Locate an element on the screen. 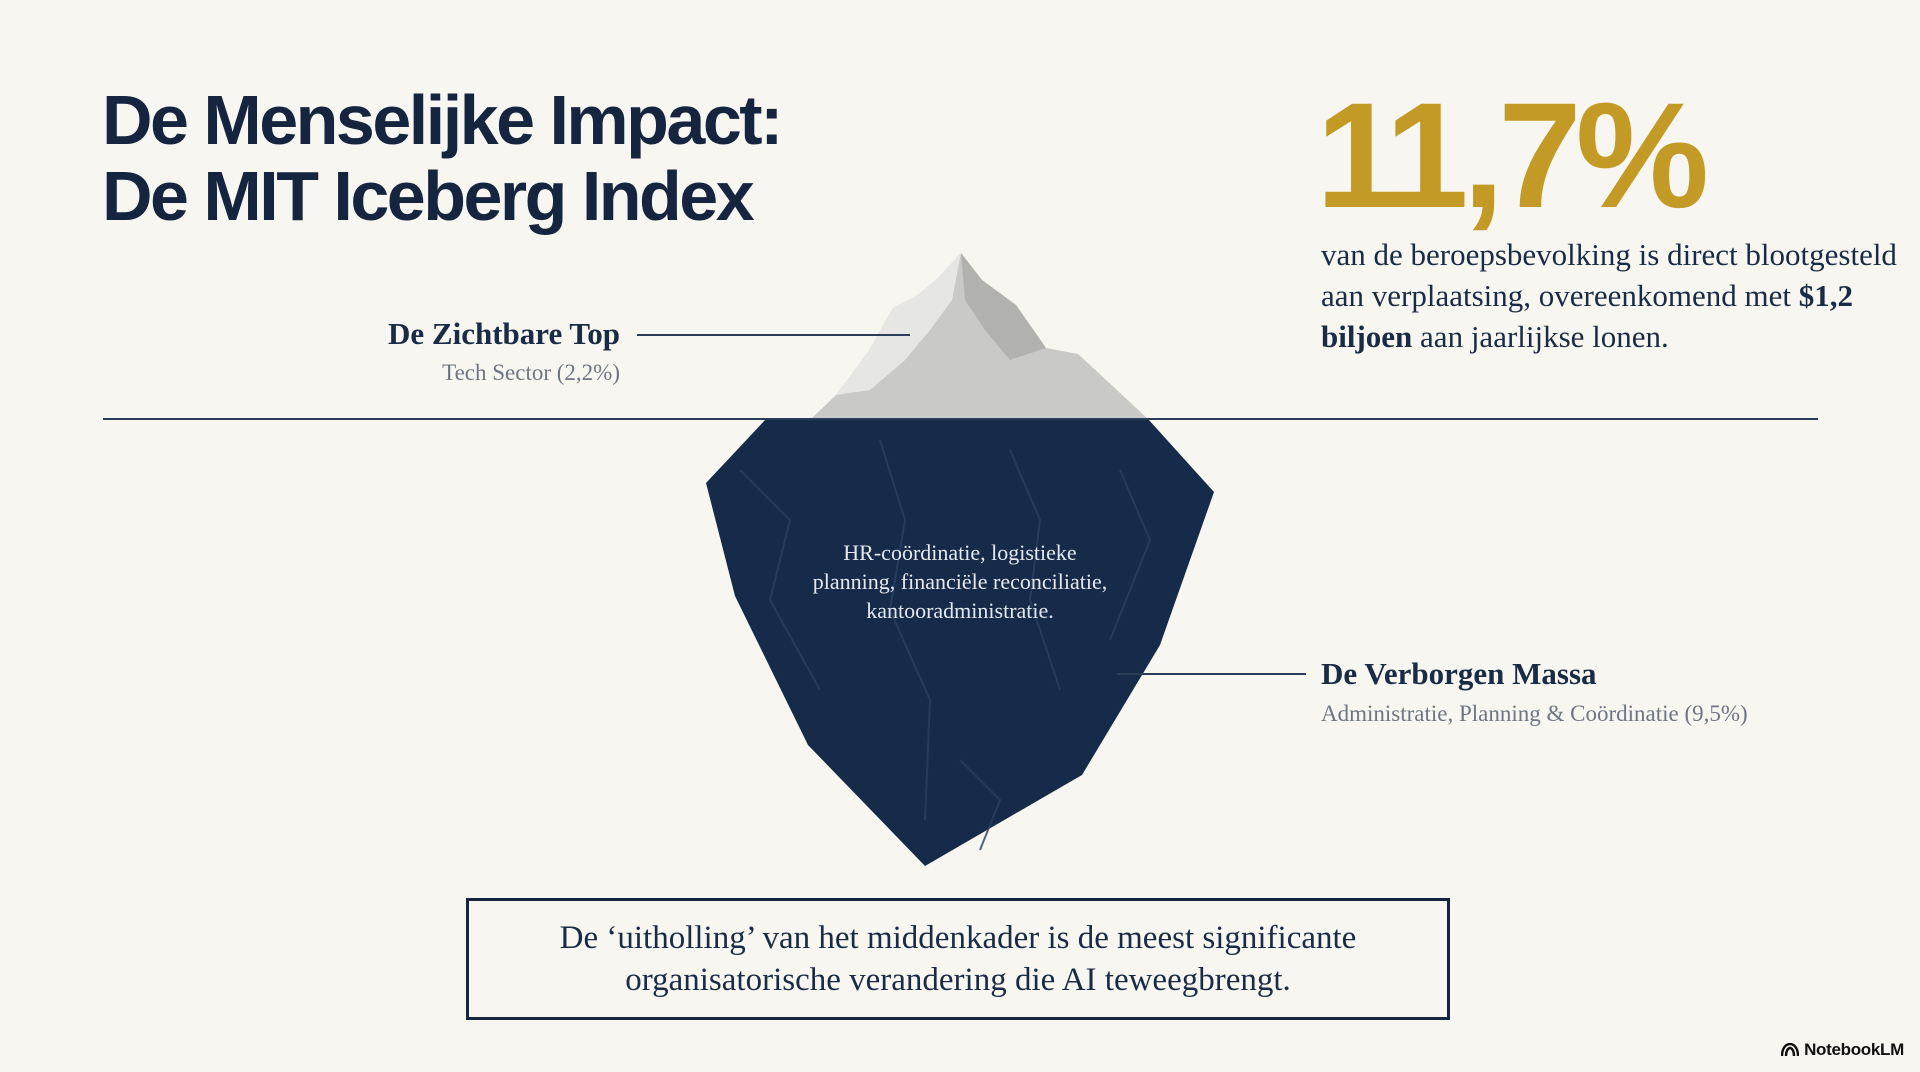 This screenshot has width=1920, height=1072. notebooklm-logo-icon is located at coordinates (1790, 1050).